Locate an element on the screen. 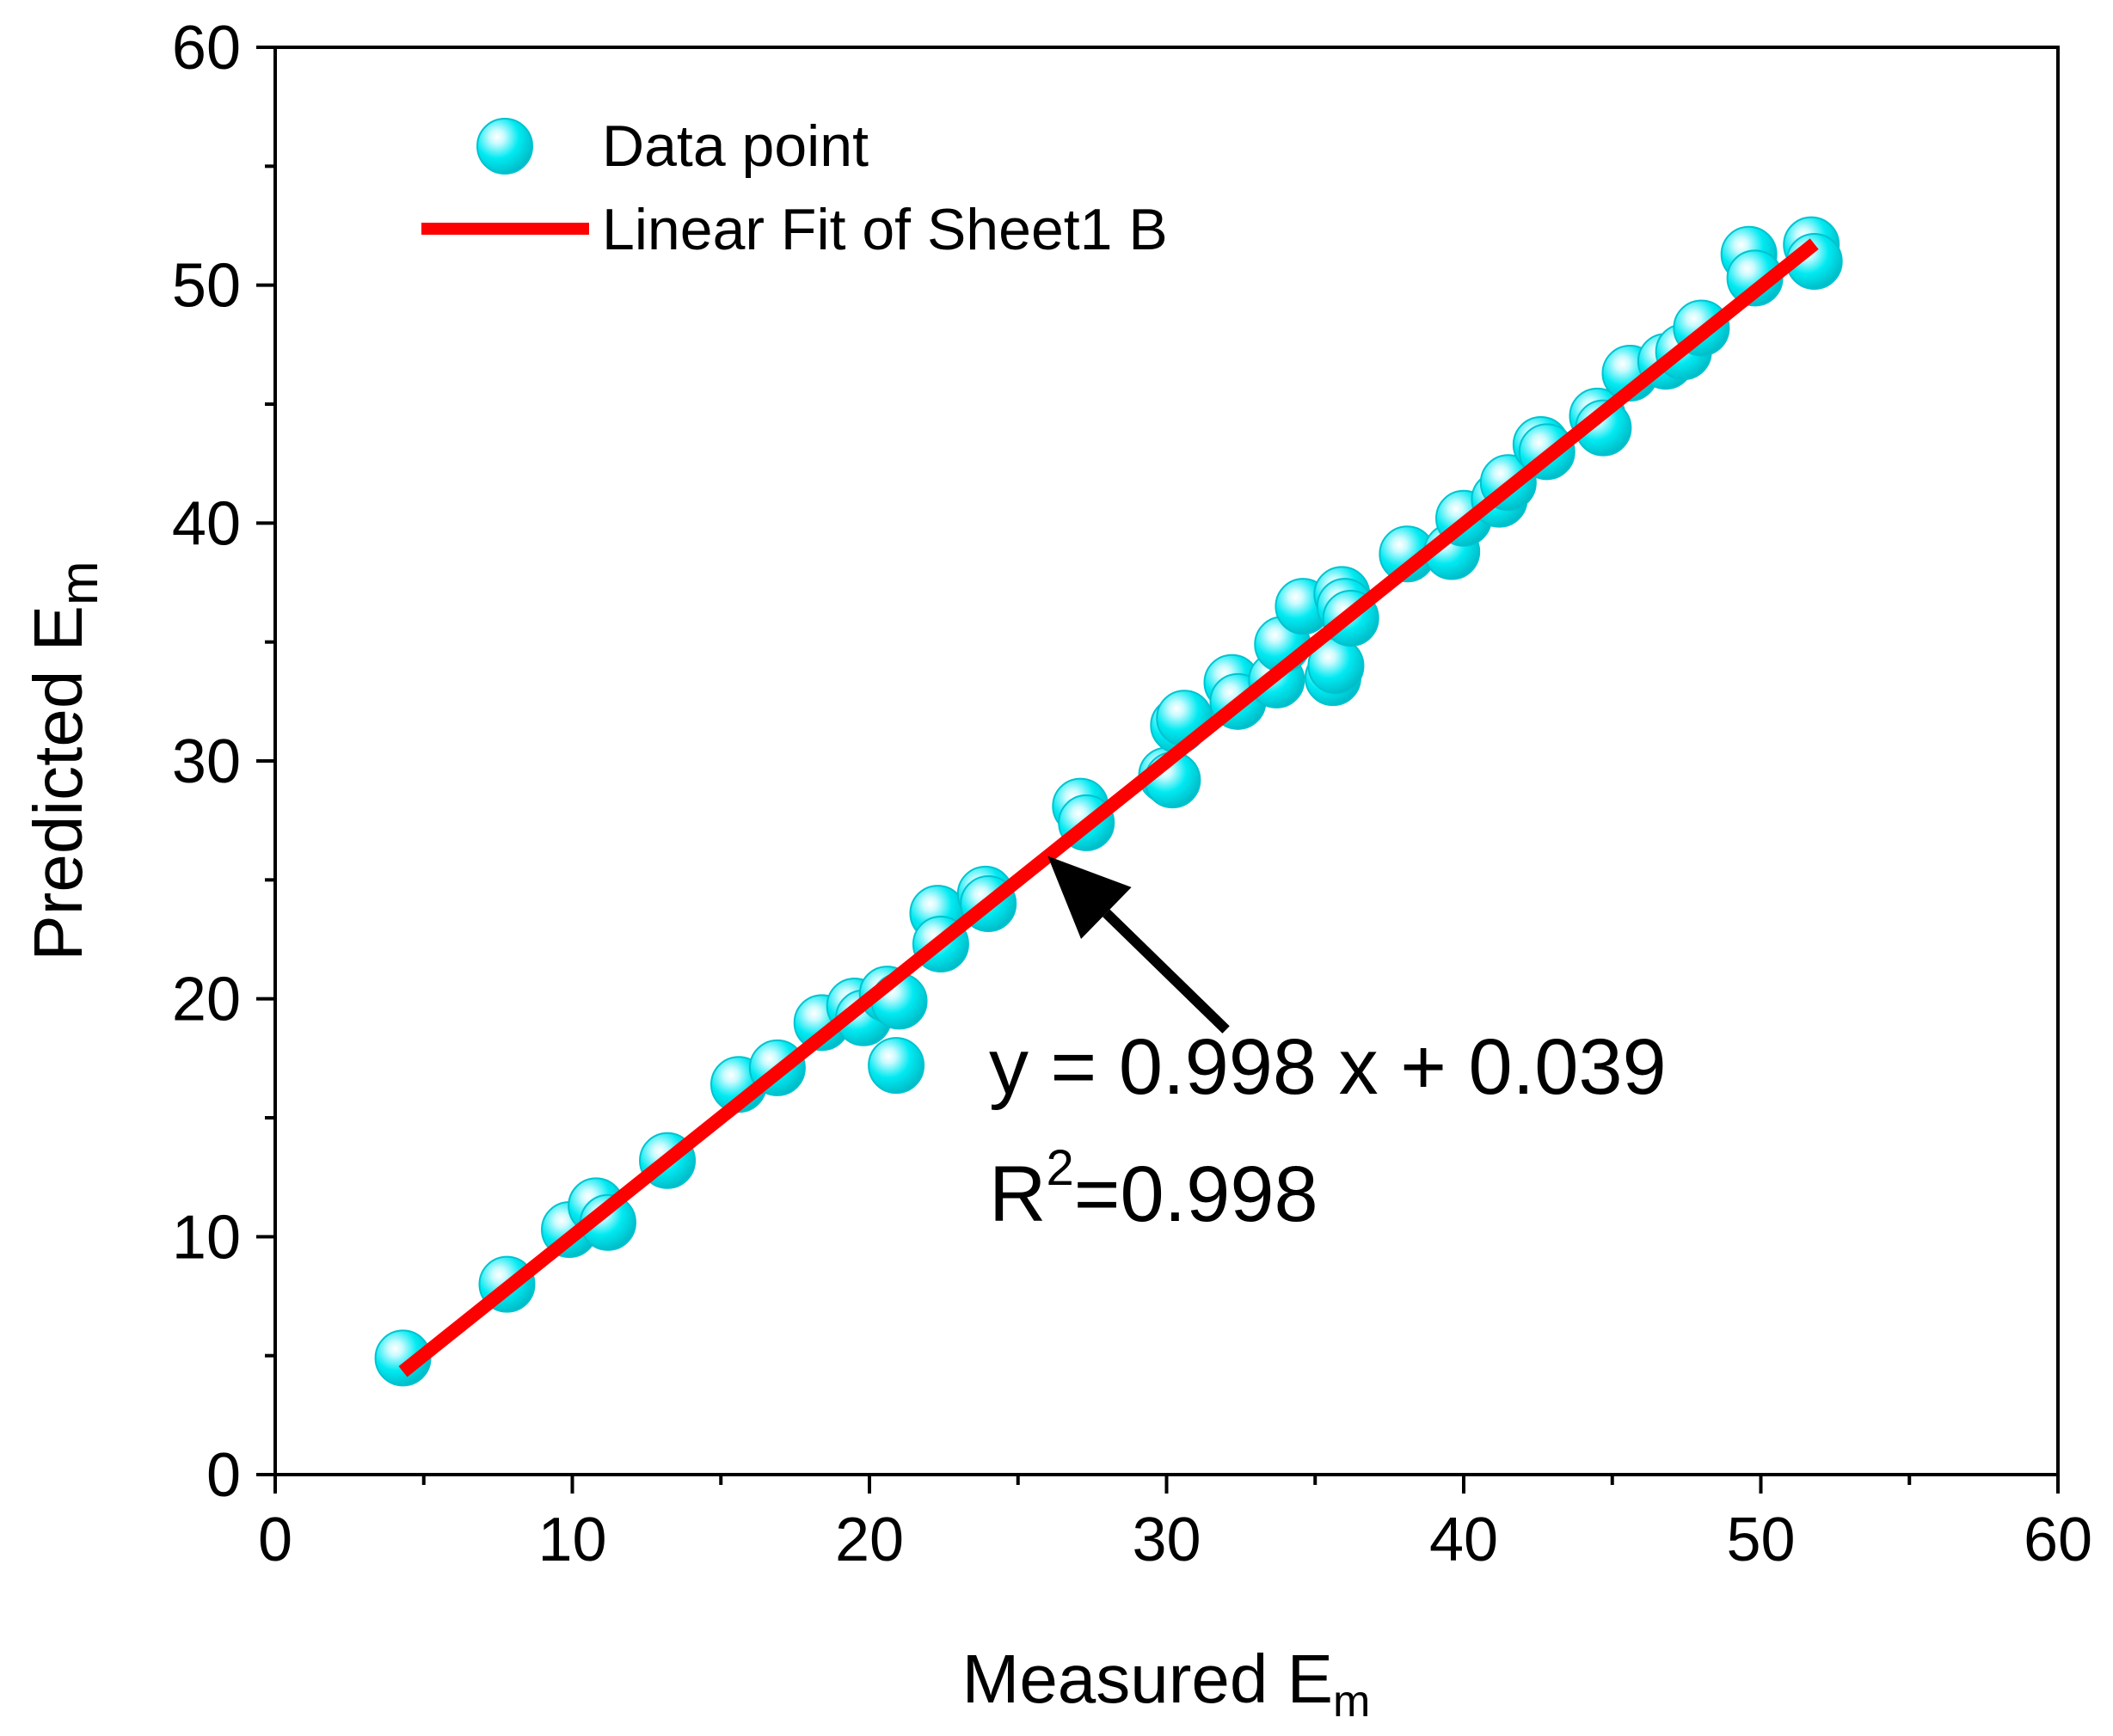 Image resolution: width=2113 pixels, height=1736 pixels. y-tick-label-10: 10 is located at coordinates (207, 1237).